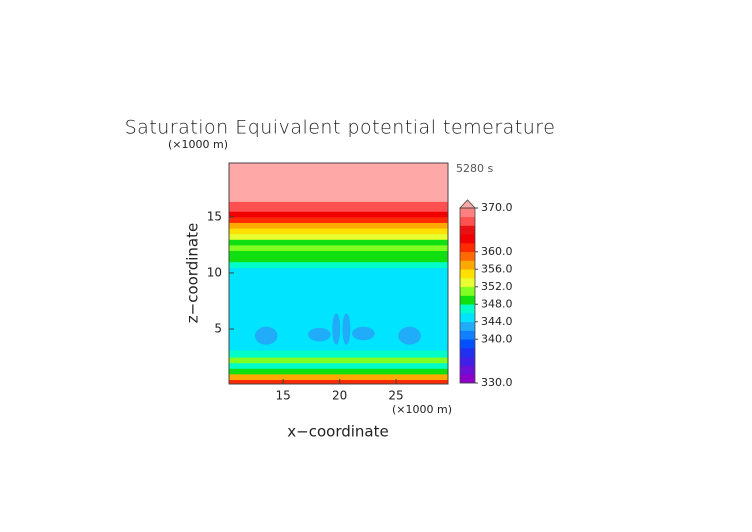 The height and width of the screenshot is (532, 752). What do you see at coordinates (497, 338) in the screenshot?
I see `colorbar-tick-label: 340.0` at bounding box center [497, 338].